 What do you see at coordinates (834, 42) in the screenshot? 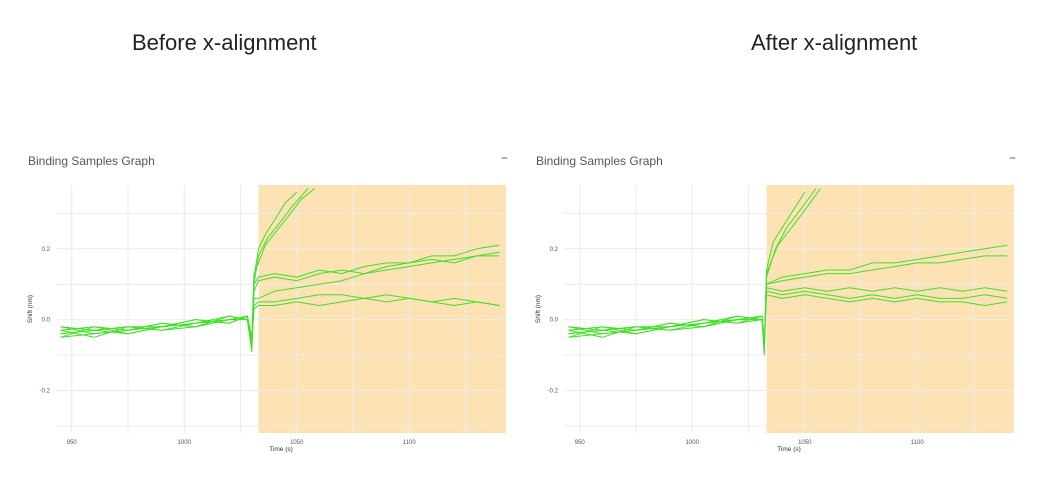
I see `caption-after: After x-alignment` at bounding box center [834, 42].